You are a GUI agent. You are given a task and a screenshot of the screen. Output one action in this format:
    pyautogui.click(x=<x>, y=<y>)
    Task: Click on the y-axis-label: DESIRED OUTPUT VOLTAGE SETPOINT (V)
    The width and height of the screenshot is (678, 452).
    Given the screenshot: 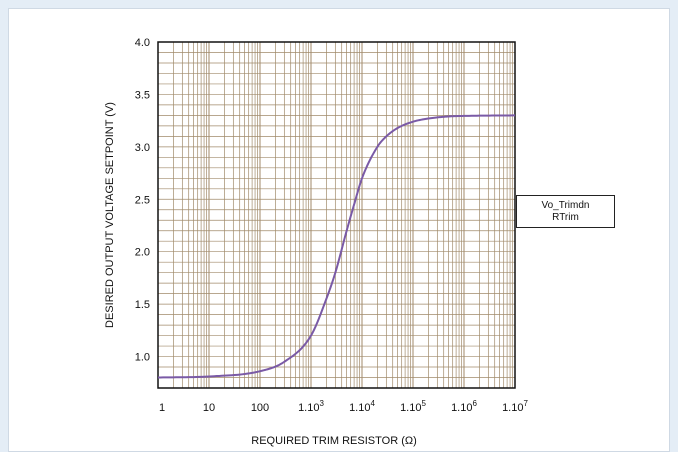 What is the action you would take?
    pyautogui.click(x=110, y=215)
    